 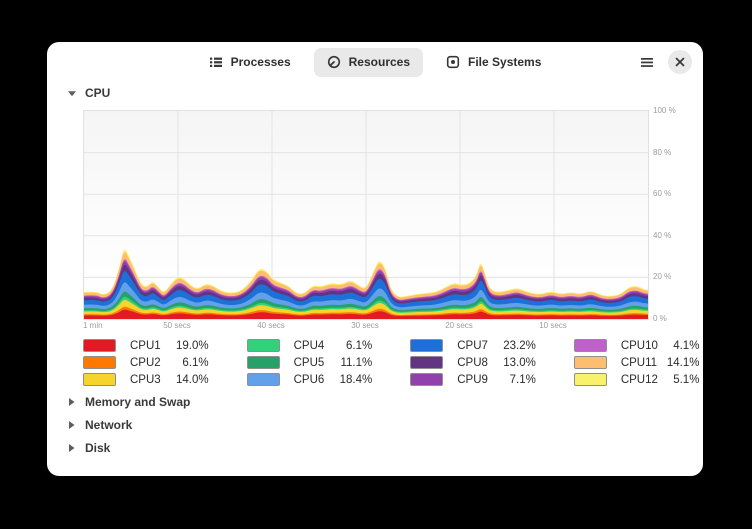 What do you see at coordinates (215, 62) in the screenshot?
I see `list-icon` at bounding box center [215, 62].